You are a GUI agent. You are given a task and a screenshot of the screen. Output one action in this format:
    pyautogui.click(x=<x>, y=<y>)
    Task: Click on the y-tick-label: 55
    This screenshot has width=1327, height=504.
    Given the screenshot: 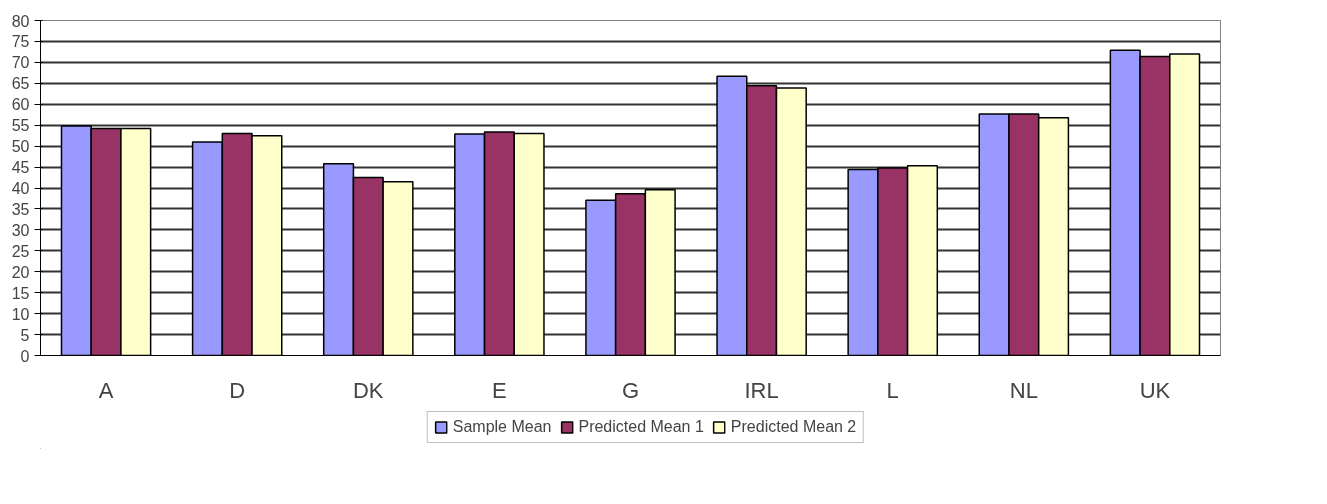 What is the action you would take?
    pyautogui.click(x=20, y=126)
    